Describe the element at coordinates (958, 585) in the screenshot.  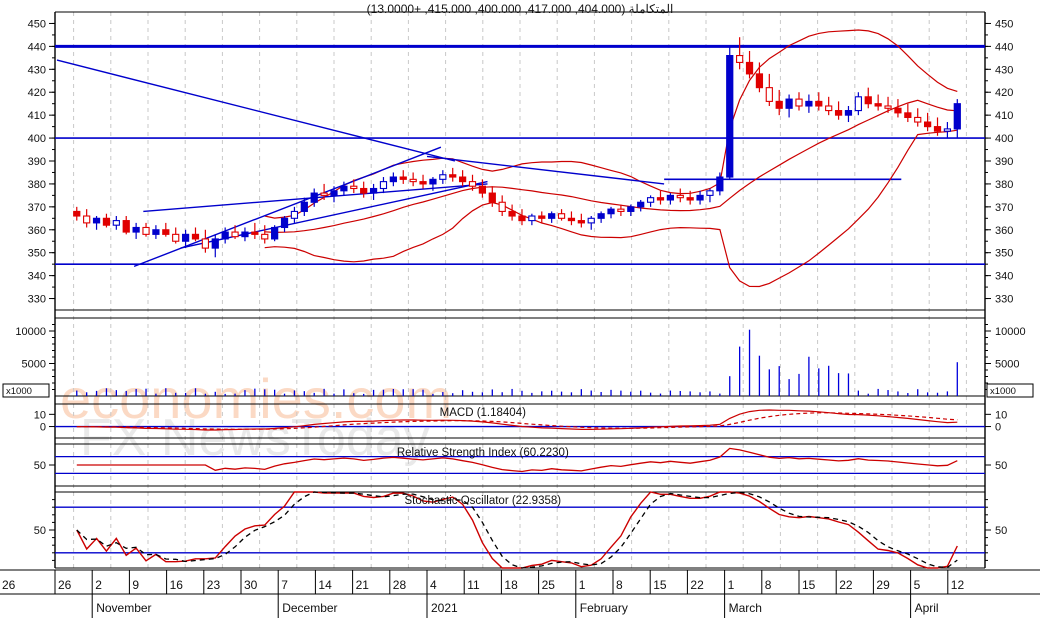
I see `date-tick-label: 12` at that location.